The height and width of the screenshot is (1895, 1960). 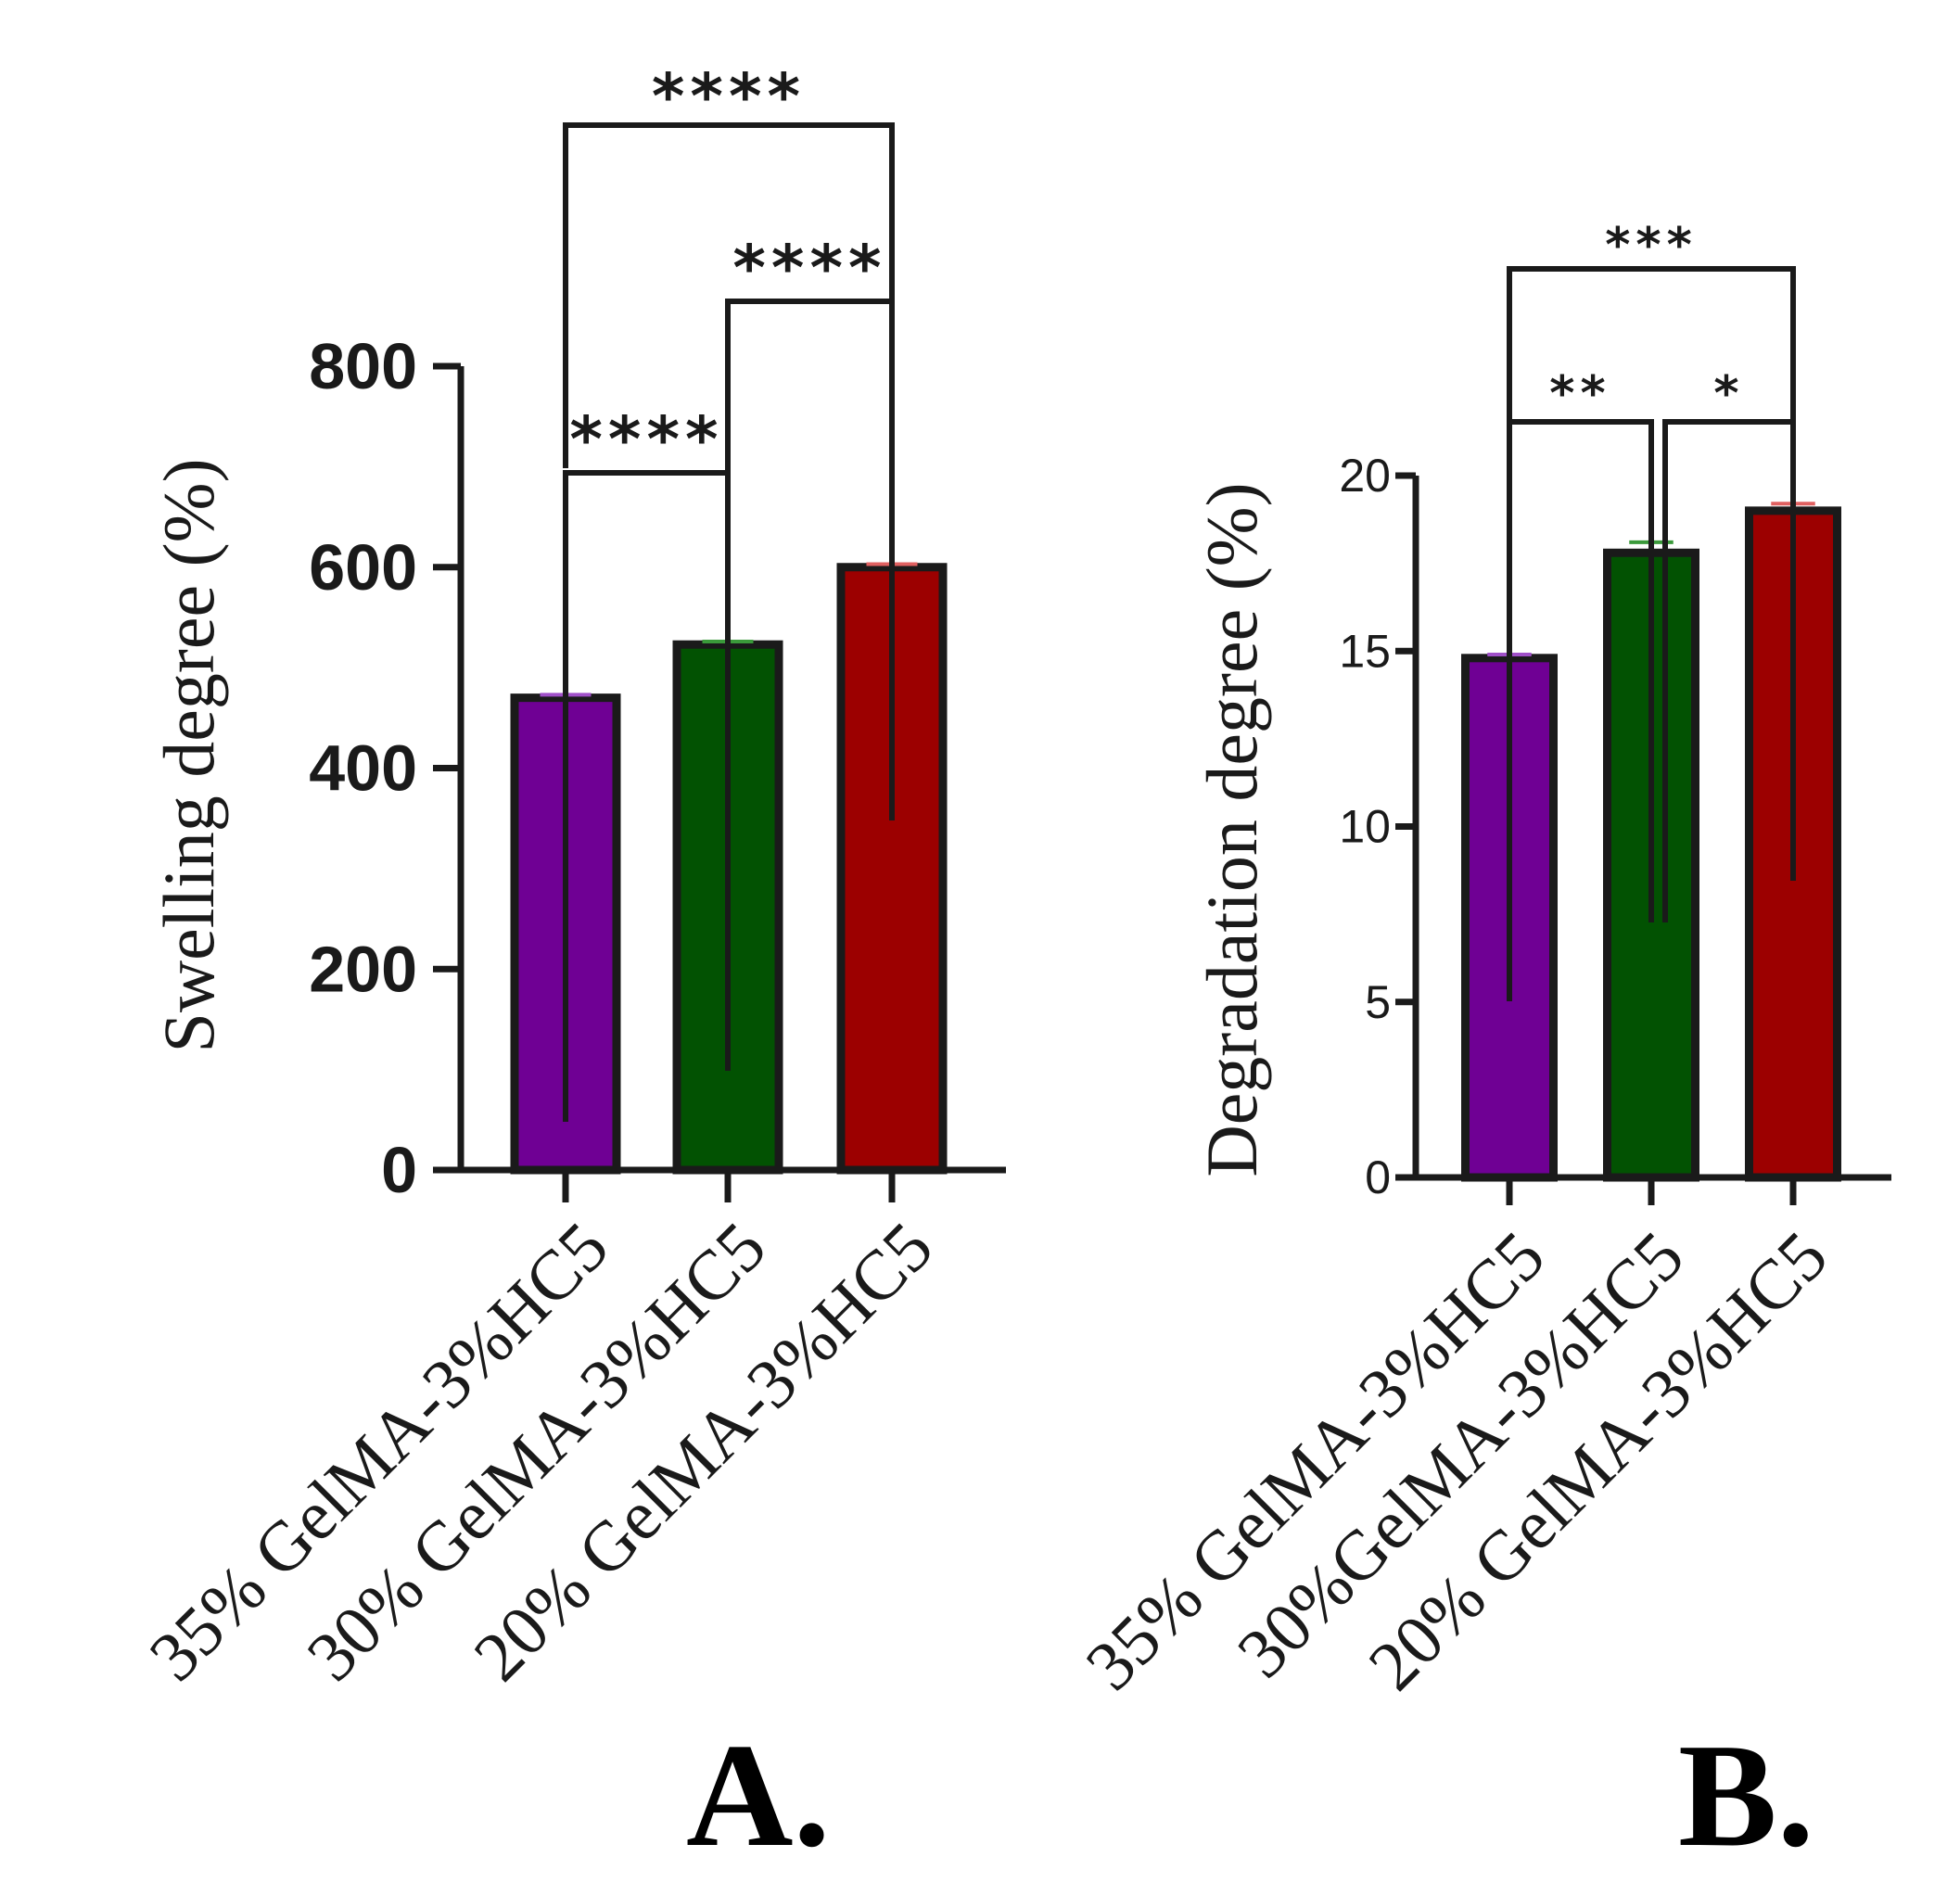 What do you see at coordinates (363, 768) in the screenshot?
I see `a-y-tick-label: 400` at bounding box center [363, 768].